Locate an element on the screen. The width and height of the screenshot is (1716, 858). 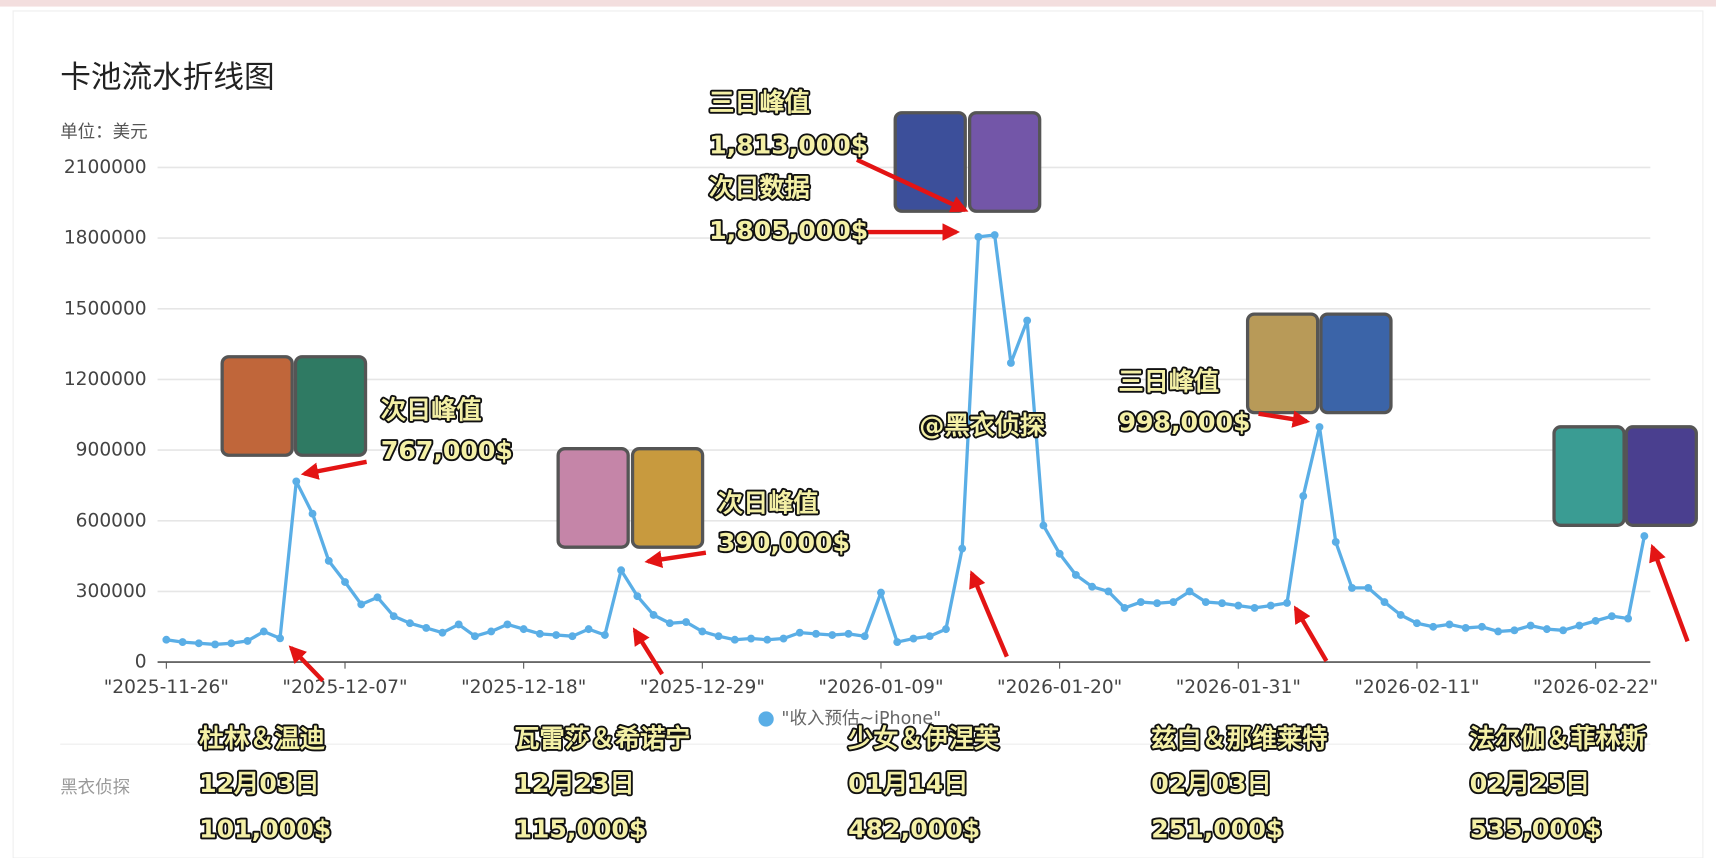
legend-marker is located at coordinates (766, 719).